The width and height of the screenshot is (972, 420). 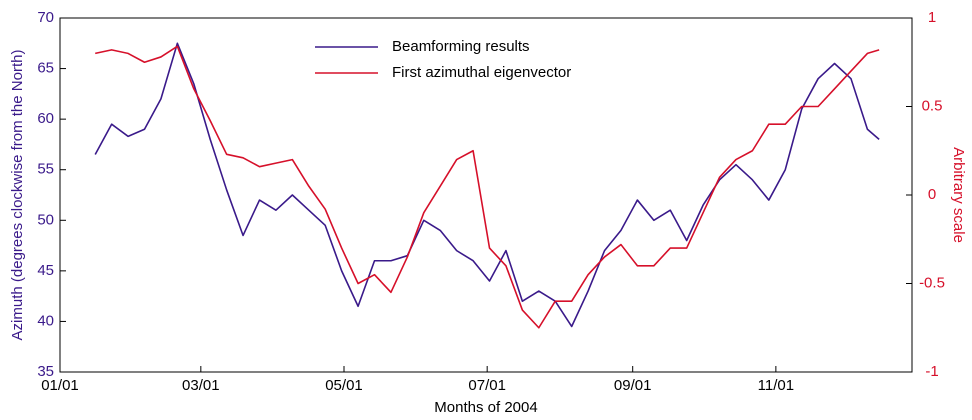 I want to click on y-tick-label: 50, so click(x=45, y=219).